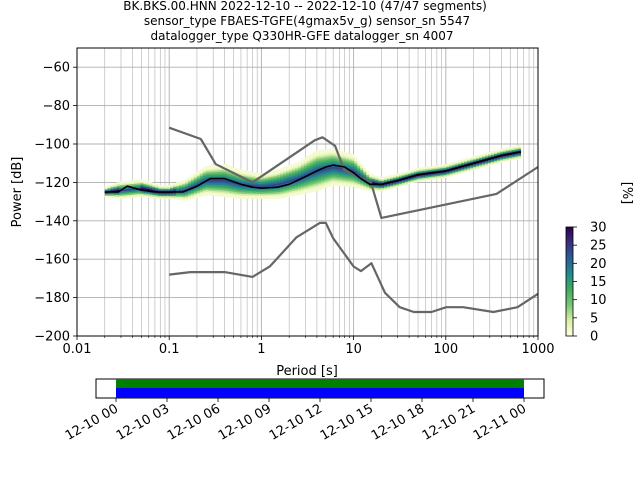  I want to click on colorbar-tick-label: 30, so click(598, 228).